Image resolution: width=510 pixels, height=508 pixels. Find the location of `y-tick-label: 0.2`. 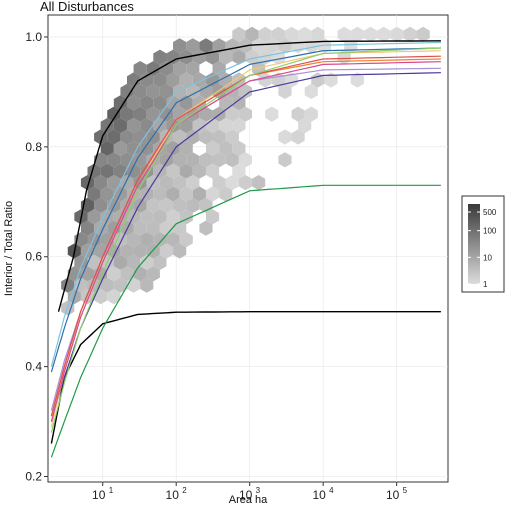

y-tick-label: 0.2 is located at coordinates (33, 477).